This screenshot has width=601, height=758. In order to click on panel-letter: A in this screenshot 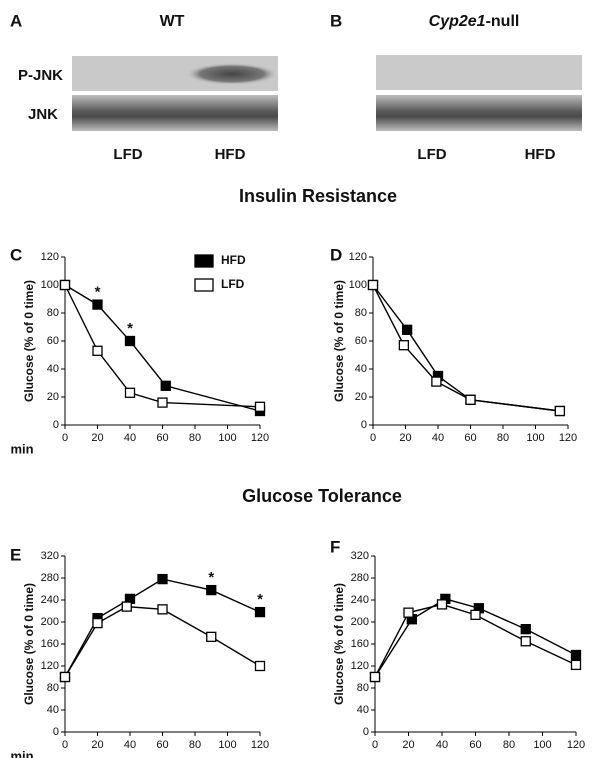, I will do `click(16, 20)`.